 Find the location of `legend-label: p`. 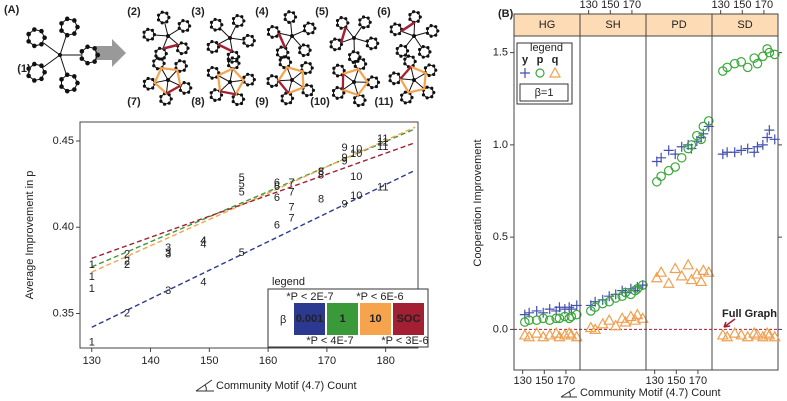

legend-label: p is located at coordinates (540, 60).